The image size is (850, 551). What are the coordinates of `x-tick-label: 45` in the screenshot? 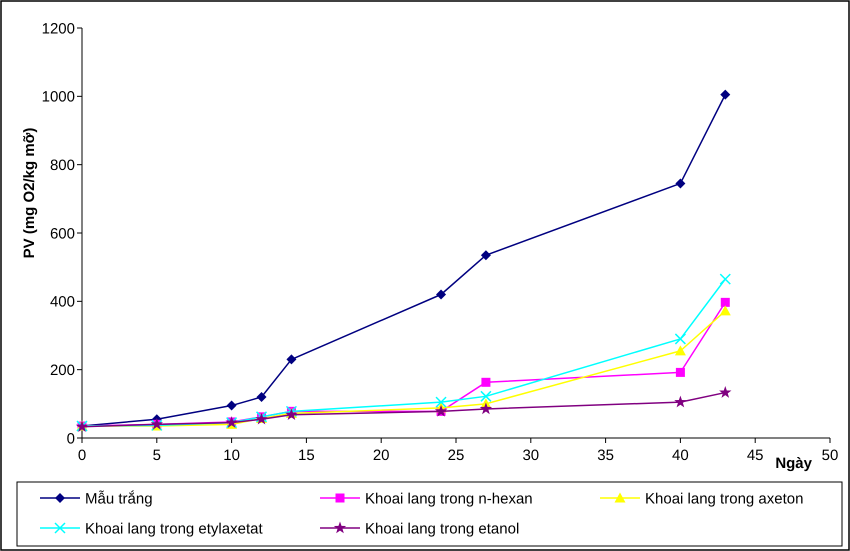 It's located at (755, 455).